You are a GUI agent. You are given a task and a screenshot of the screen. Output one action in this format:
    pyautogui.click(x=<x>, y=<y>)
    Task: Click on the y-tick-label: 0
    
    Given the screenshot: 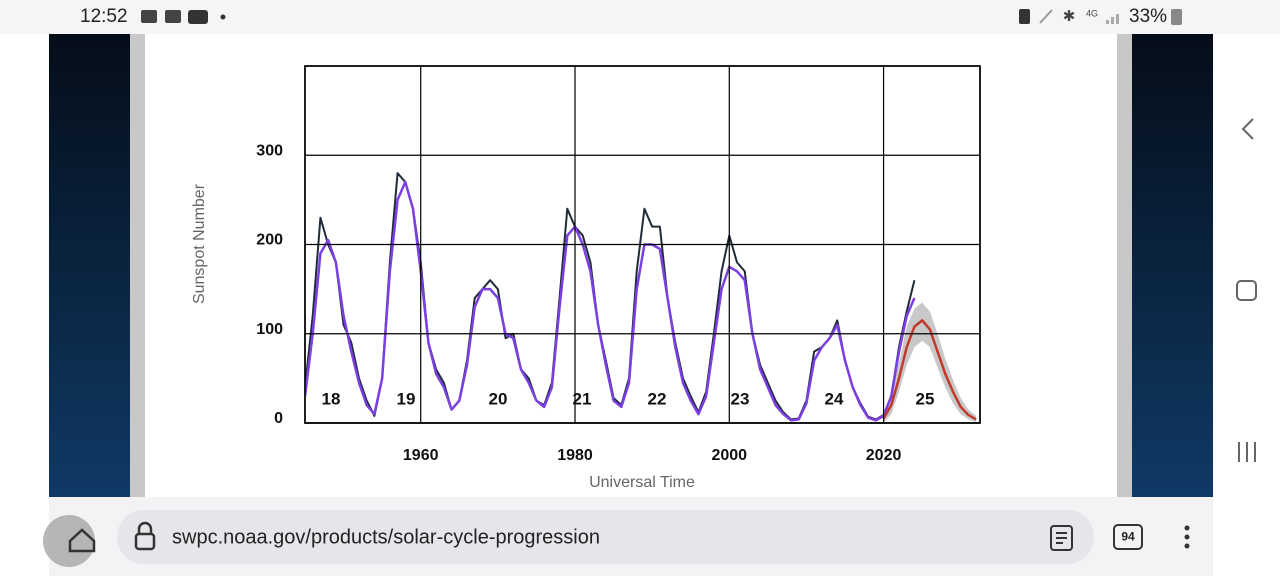 What is the action you would take?
    pyautogui.click(x=278, y=418)
    